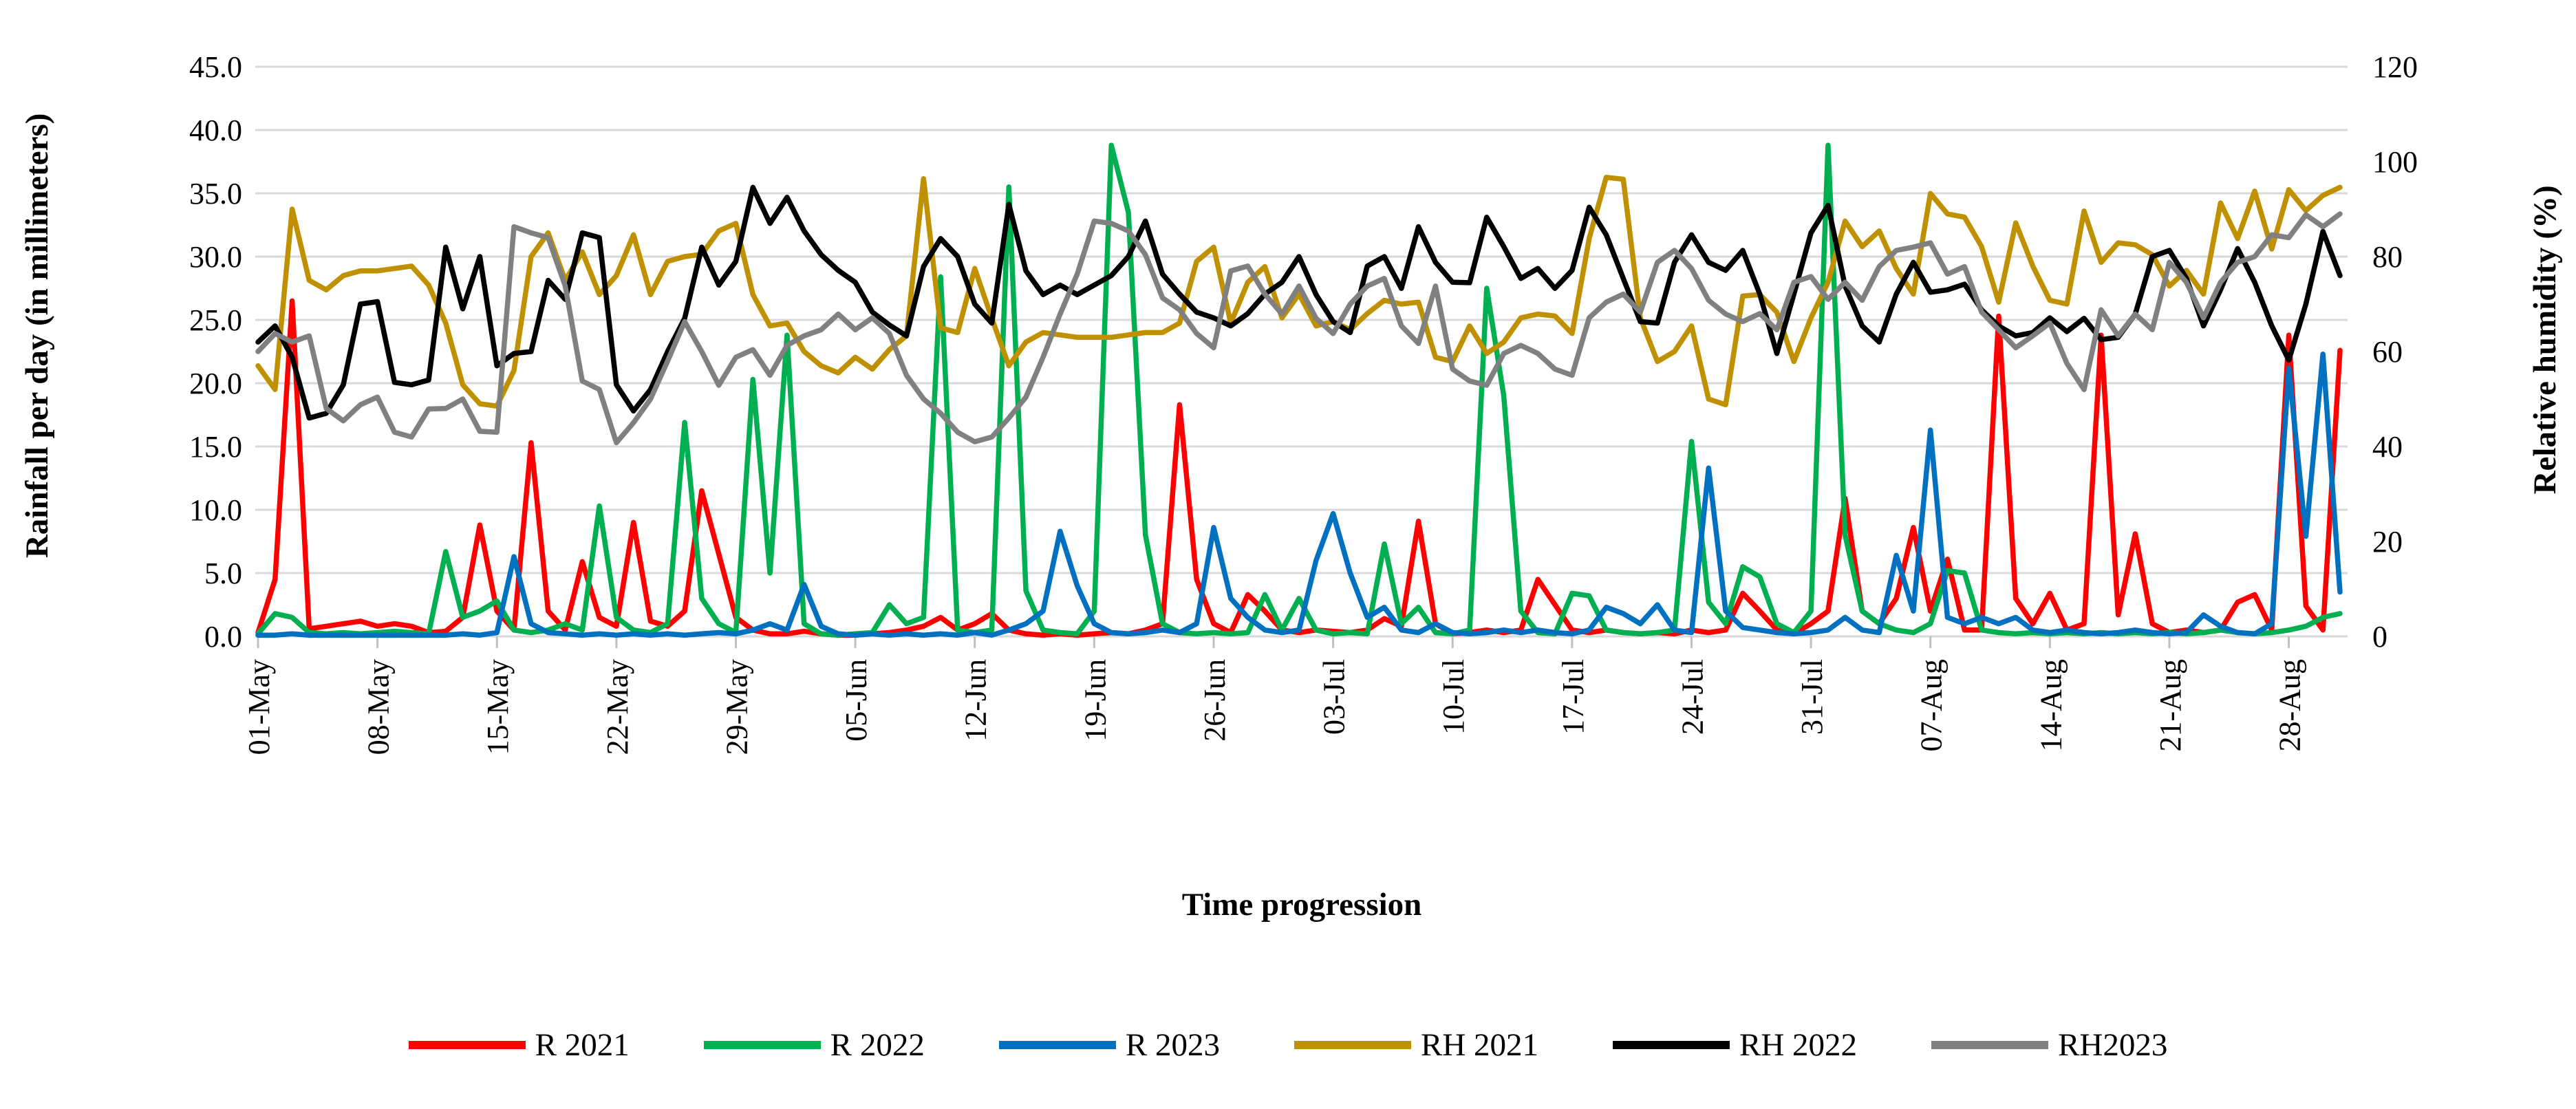  What do you see at coordinates (216, 130) in the screenshot?
I see `y-axis-tick-label-left: 40.0` at bounding box center [216, 130].